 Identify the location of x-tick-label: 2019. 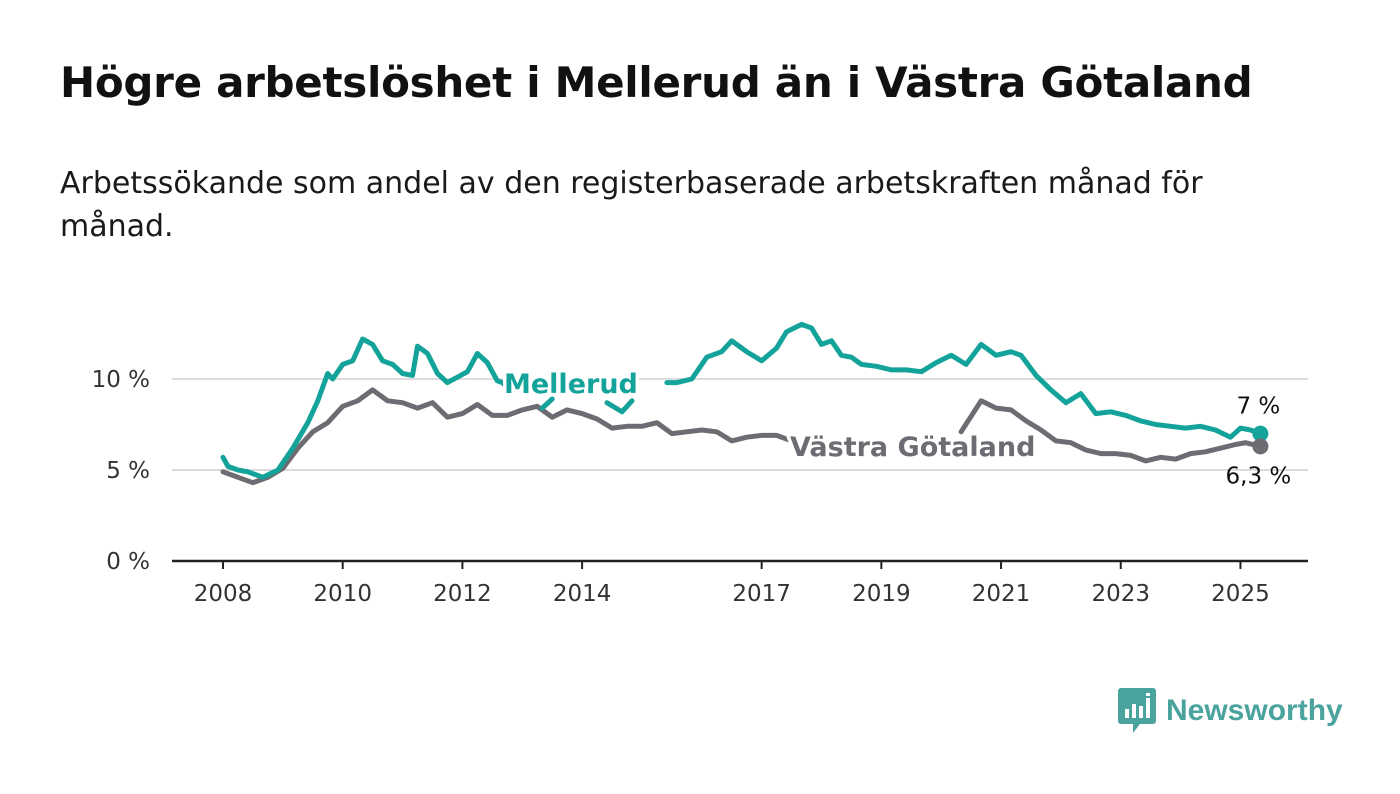
(881, 594).